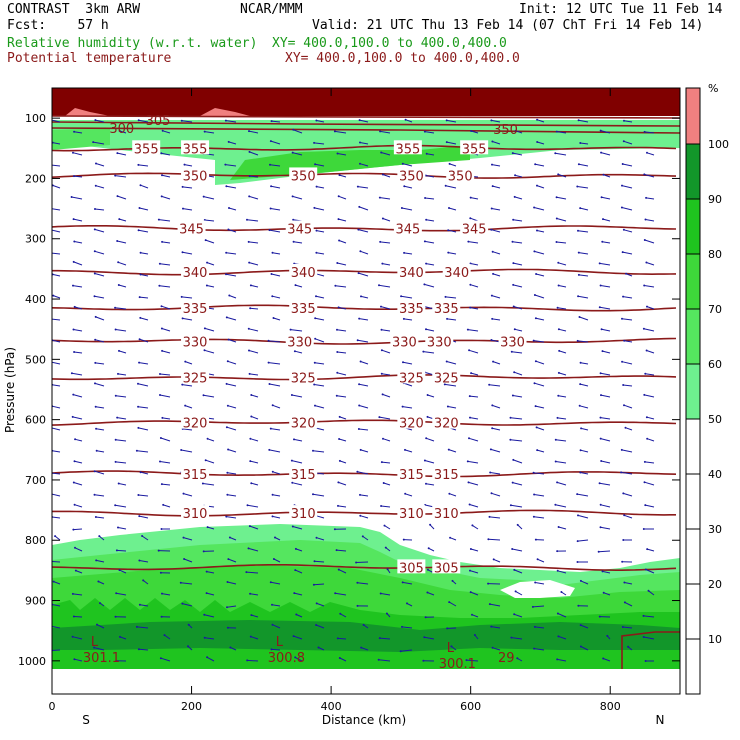 This screenshot has height=740, width=740. What do you see at coordinates (715, 199) in the screenshot?
I see `colorbar-label: 90` at bounding box center [715, 199].